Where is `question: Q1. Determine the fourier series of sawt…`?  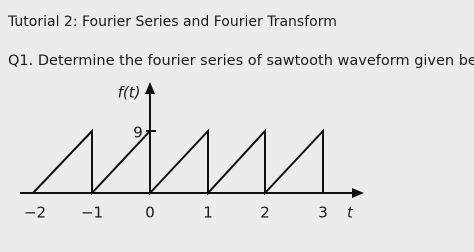 question: Q1. Determine the fourier series of sawt… is located at coordinates (241, 61).